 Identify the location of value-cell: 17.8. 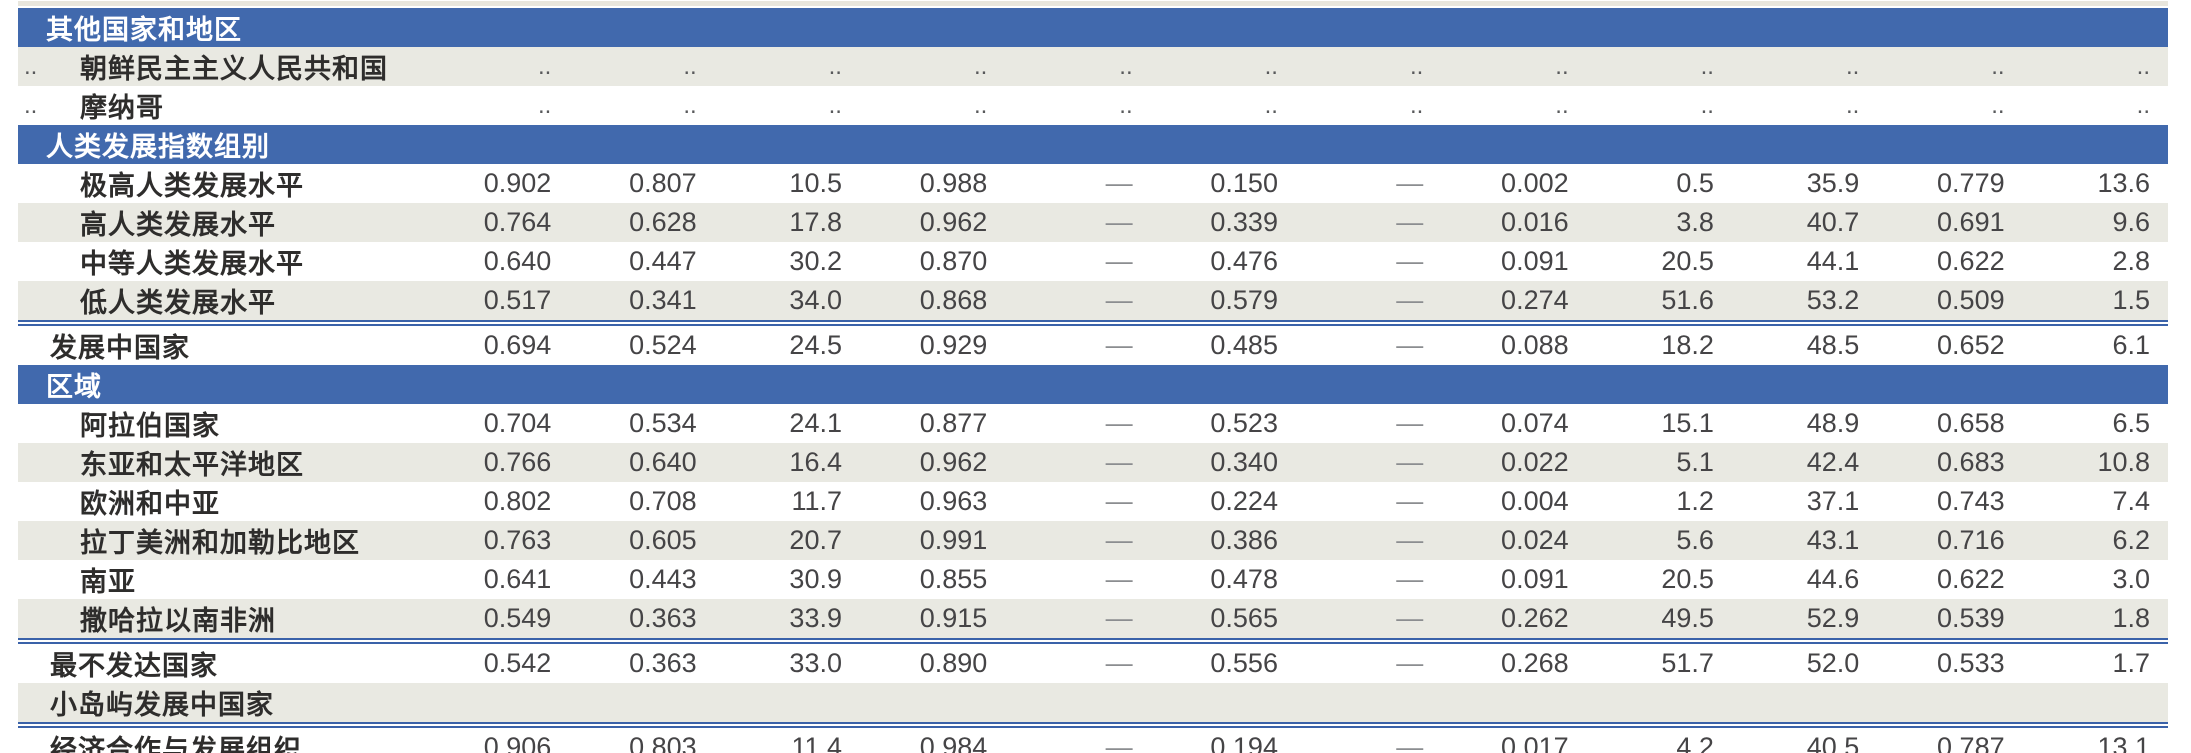
(787, 222).